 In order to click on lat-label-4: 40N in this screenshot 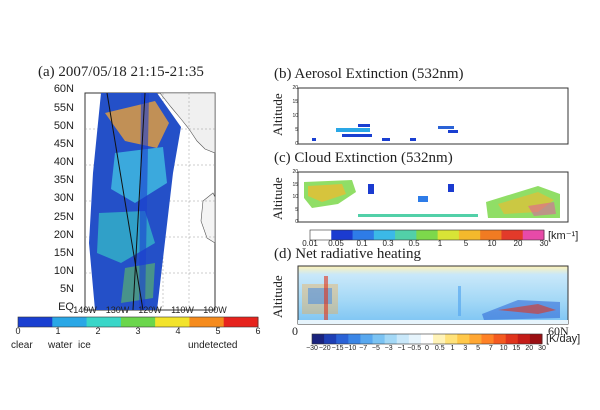, I will do `click(63, 162)`.